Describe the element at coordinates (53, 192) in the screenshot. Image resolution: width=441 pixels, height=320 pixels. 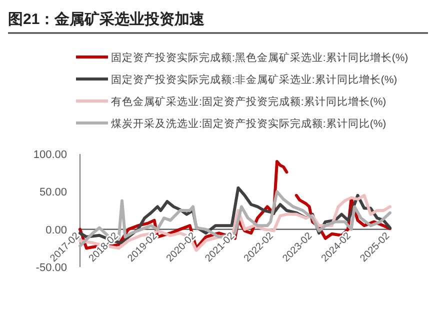
I see `y-tick-label: 50.00` at that location.